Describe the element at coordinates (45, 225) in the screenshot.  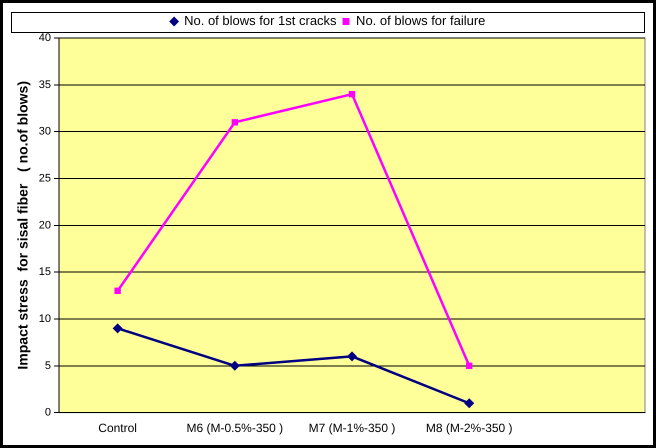
I see `y-tick-label: 20` at that location.